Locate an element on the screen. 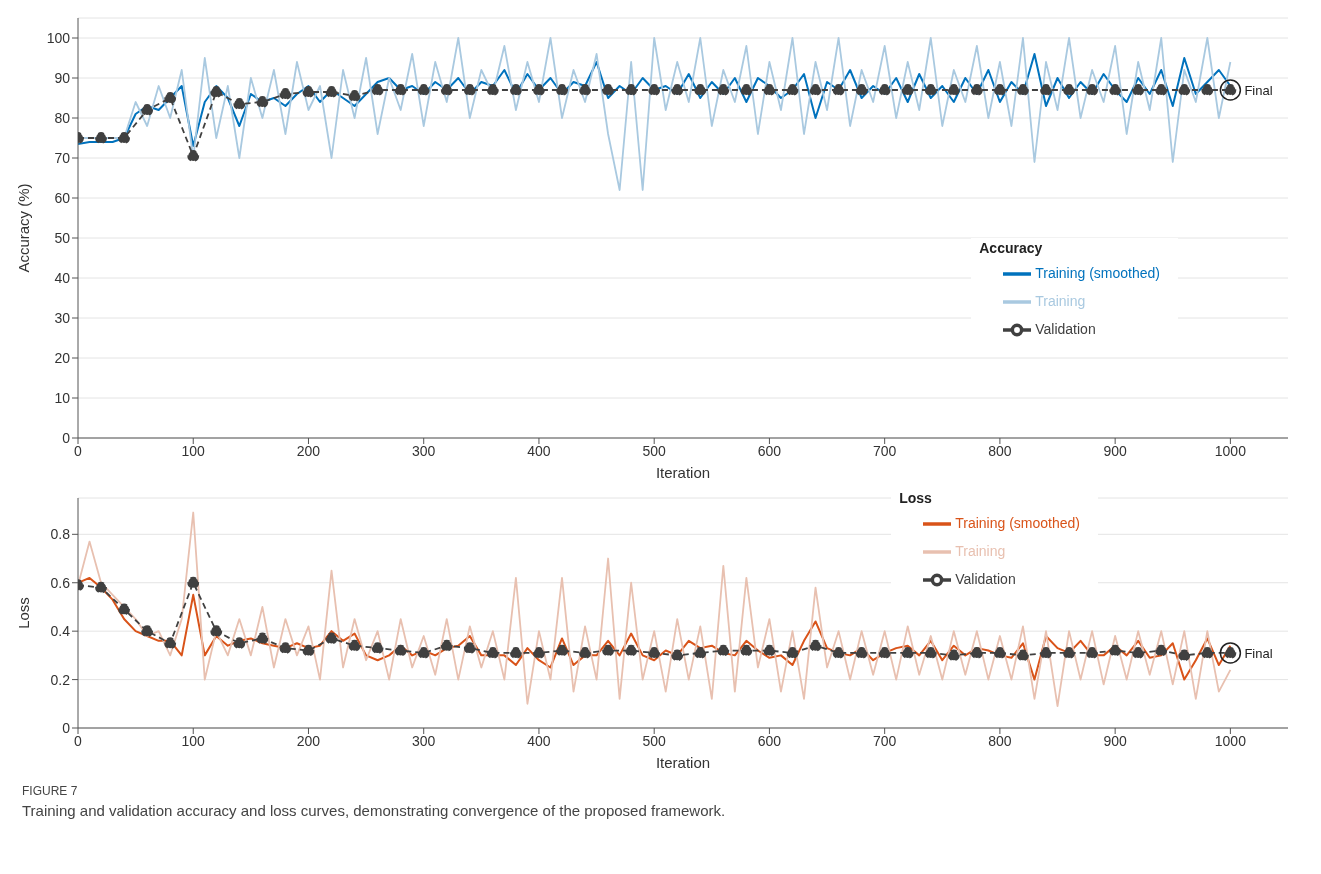  y-tick-label: 70 is located at coordinates (62, 157).